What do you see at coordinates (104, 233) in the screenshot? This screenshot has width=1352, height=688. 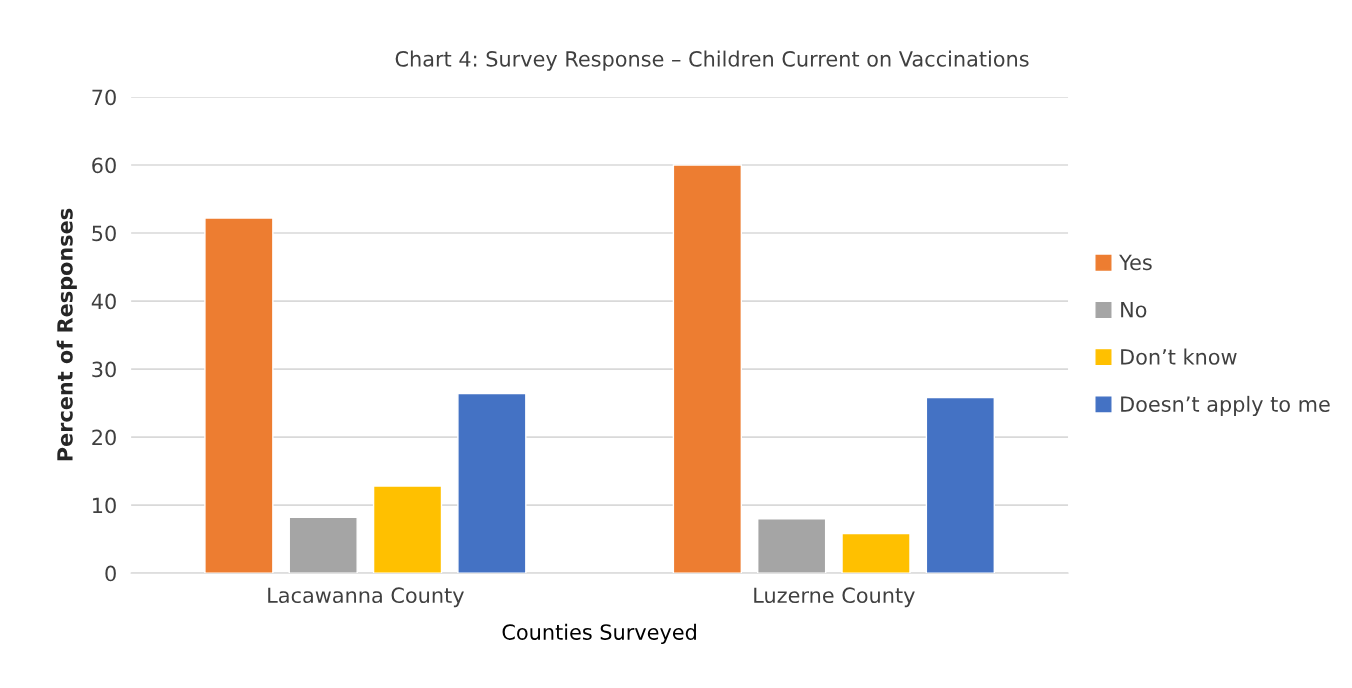 I see `y-tick-label: 50` at bounding box center [104, 233].